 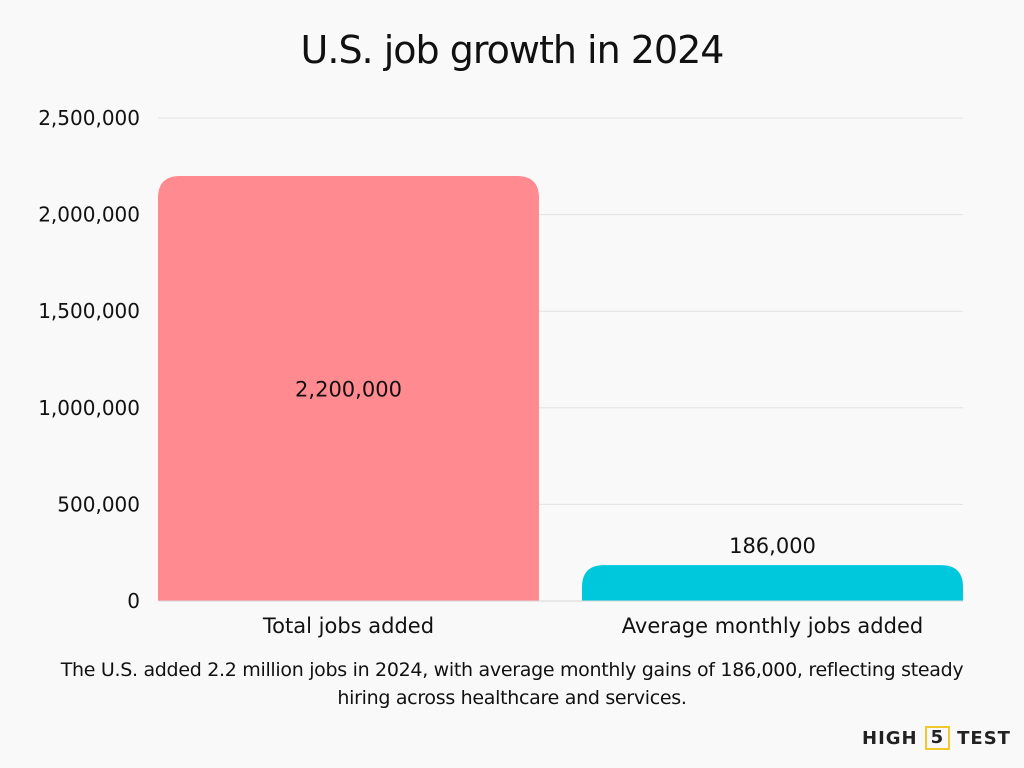 I want to click on y-tick-label: 0, so click(x=133, y=601).